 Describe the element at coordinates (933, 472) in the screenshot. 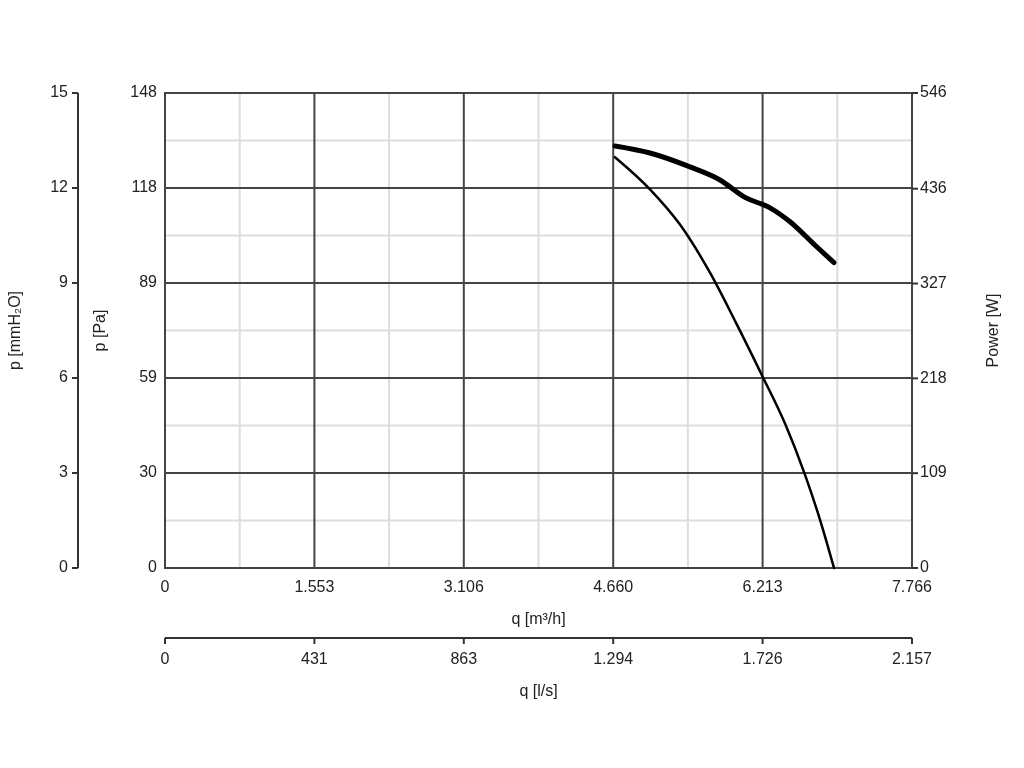

I see `y2-tick-label: 109` at that location.